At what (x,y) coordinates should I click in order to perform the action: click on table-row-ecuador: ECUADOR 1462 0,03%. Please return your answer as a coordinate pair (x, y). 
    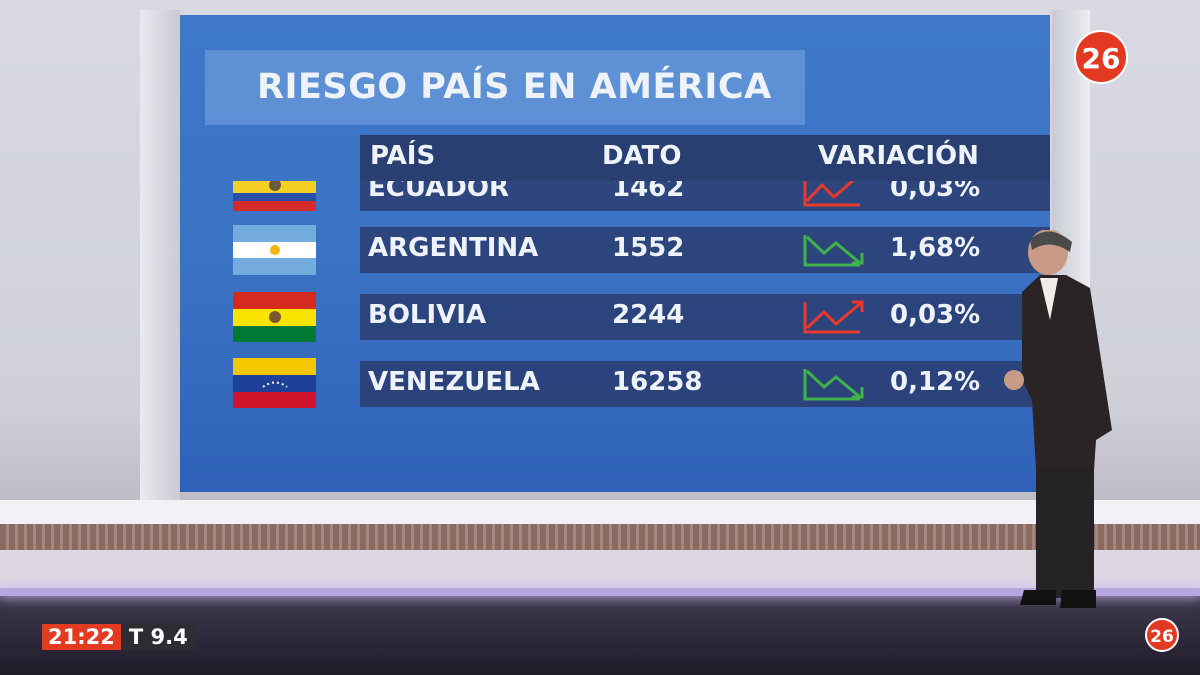
    Looking at the image, I should click on (641, 196).